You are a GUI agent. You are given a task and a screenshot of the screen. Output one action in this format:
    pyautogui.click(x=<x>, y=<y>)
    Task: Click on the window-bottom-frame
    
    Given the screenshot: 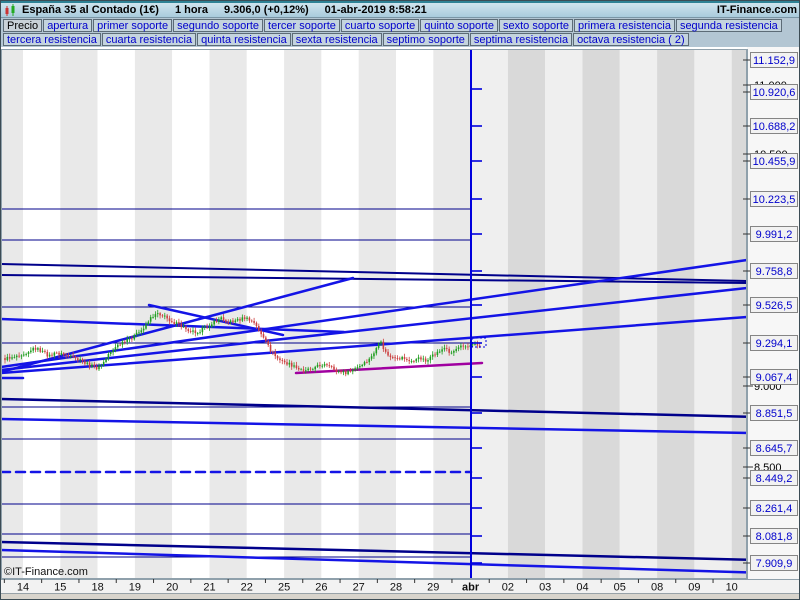 What is the action you would take?
    pyautogui.click(x=400, y=596)
    